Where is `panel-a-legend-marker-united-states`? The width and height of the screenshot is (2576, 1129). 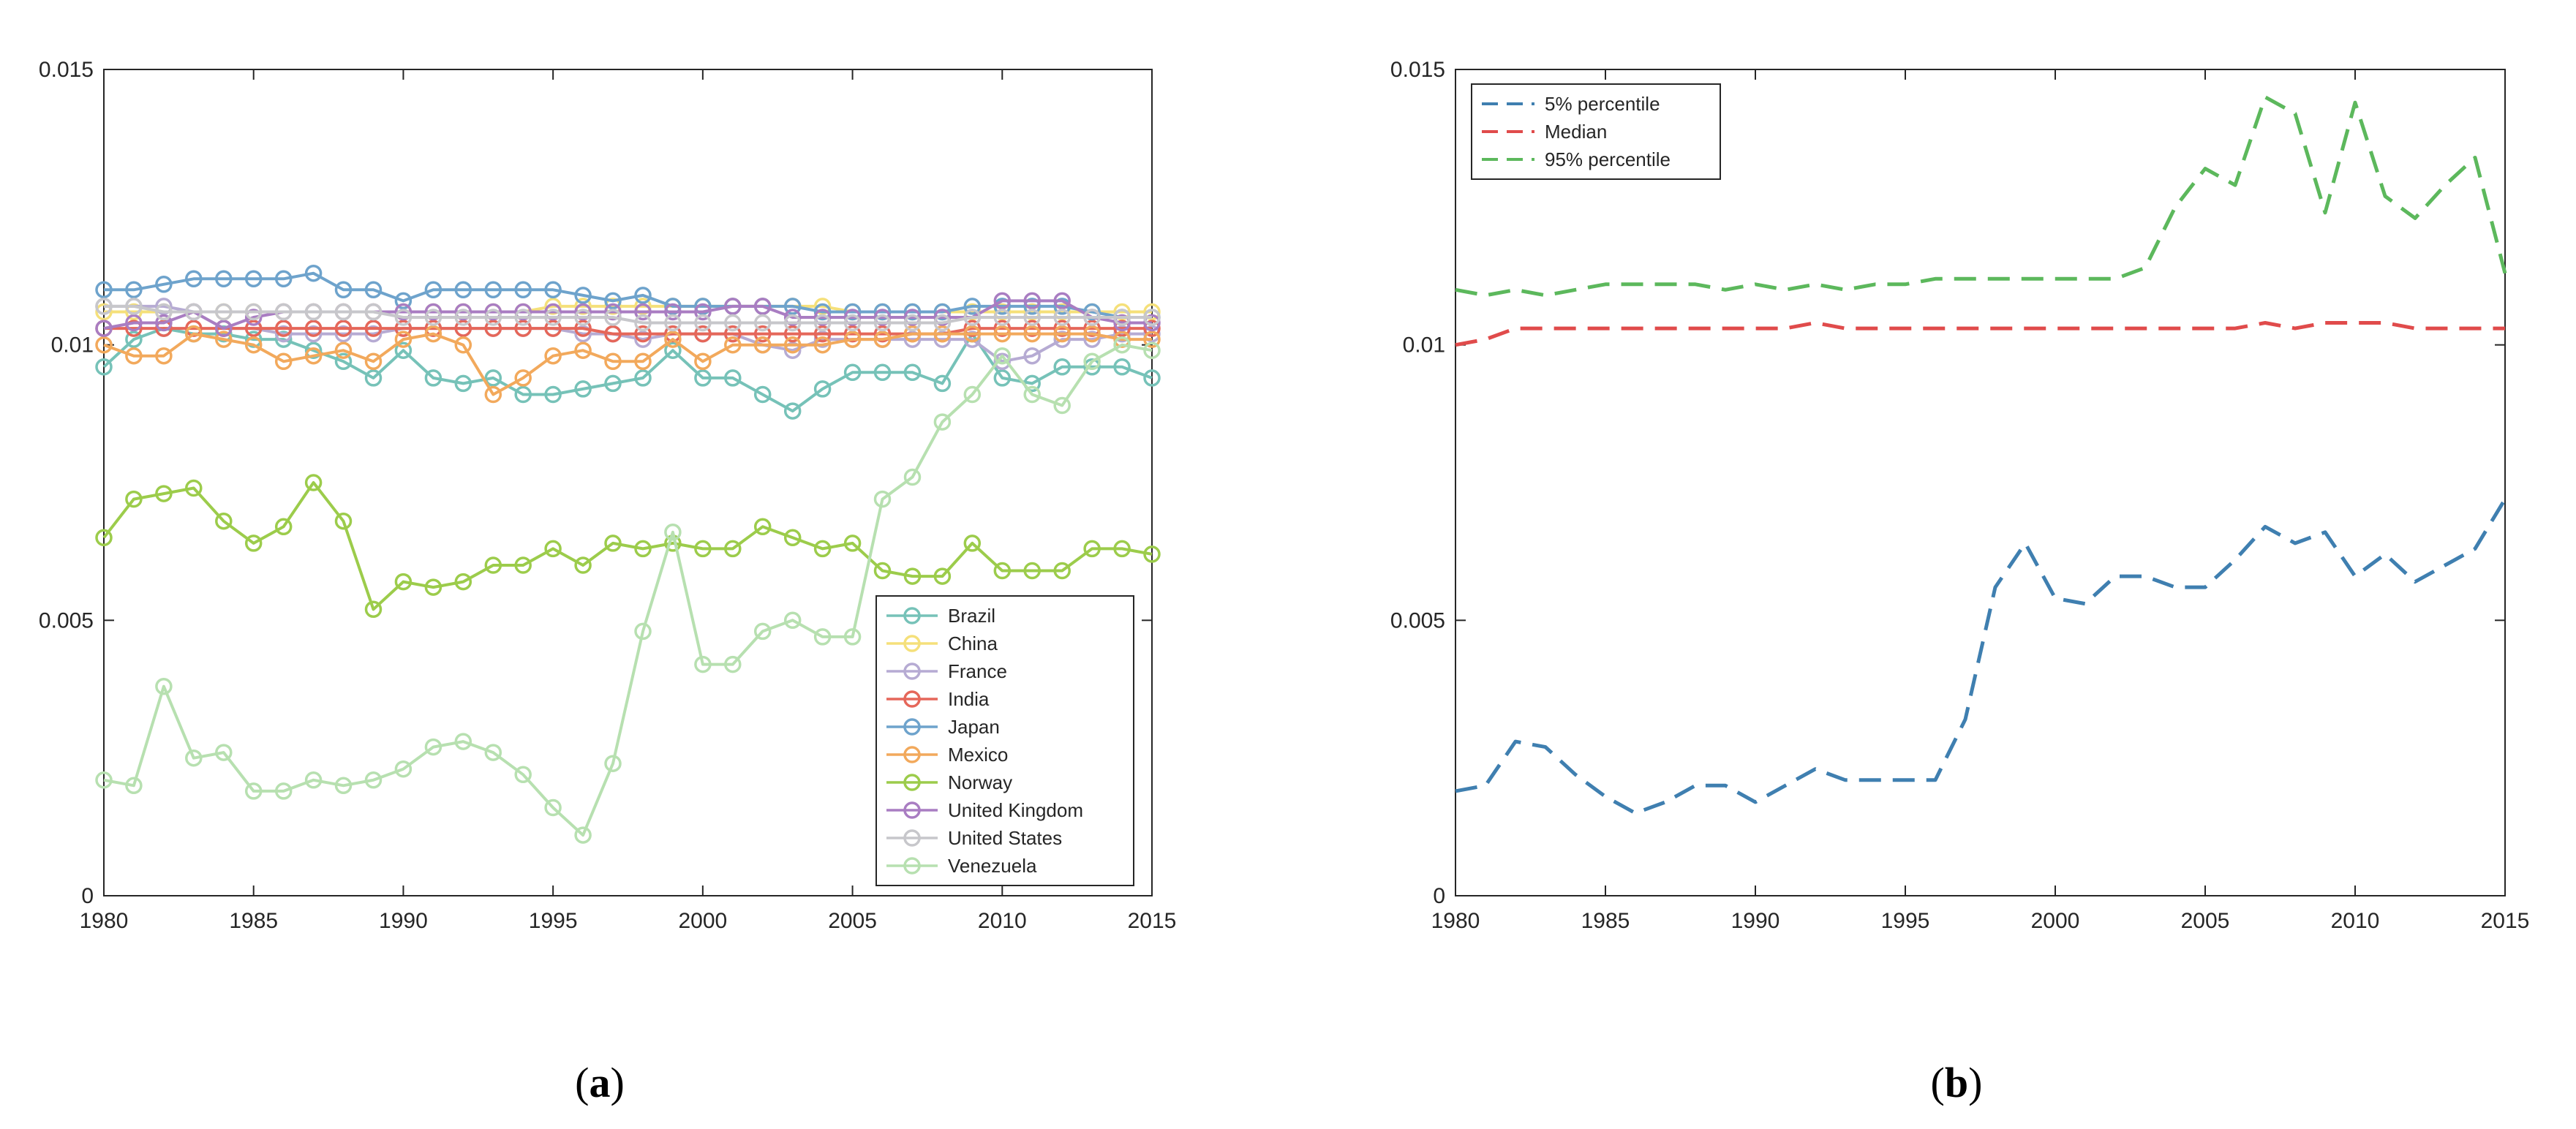
panel-a-legend-marker-united-states is located at coordinates (912, 838).